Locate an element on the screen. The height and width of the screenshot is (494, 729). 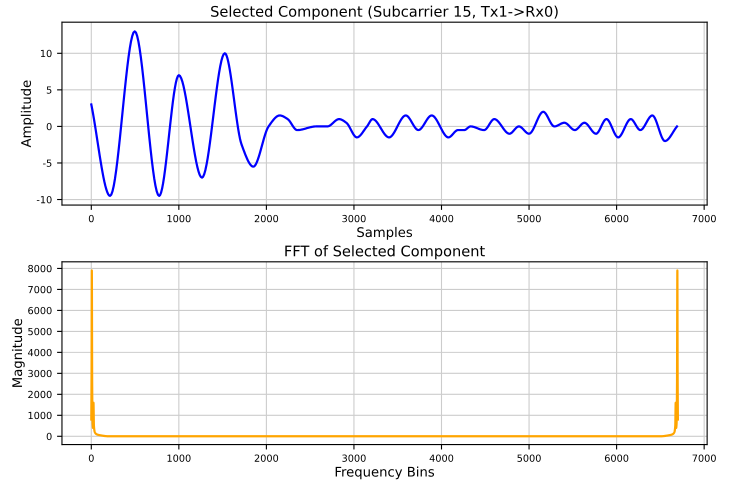
x-axis-title: Samples is located at coordinates (384, 233).